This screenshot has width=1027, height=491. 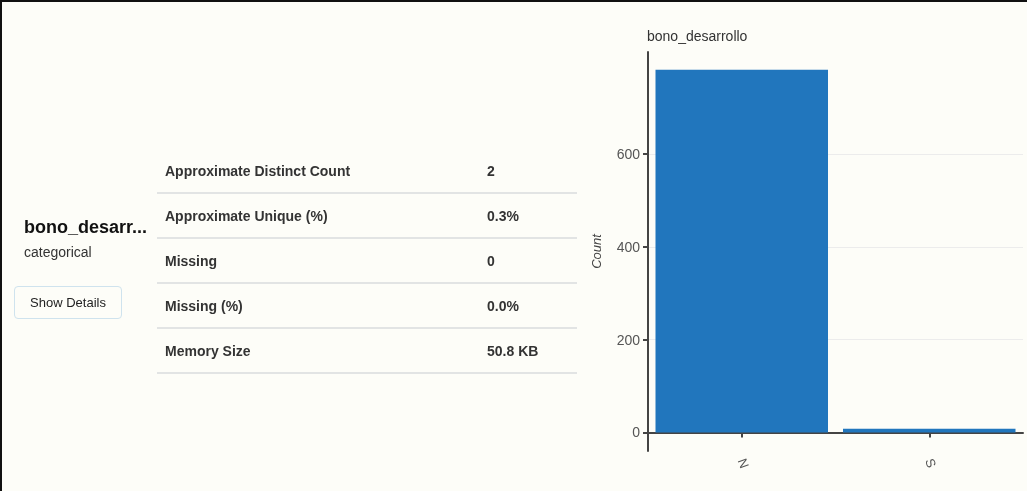 What do you see at coordinates (318, 350) in the screenshot?
I see `text: Memory Size` at bounding box center [318, 350].